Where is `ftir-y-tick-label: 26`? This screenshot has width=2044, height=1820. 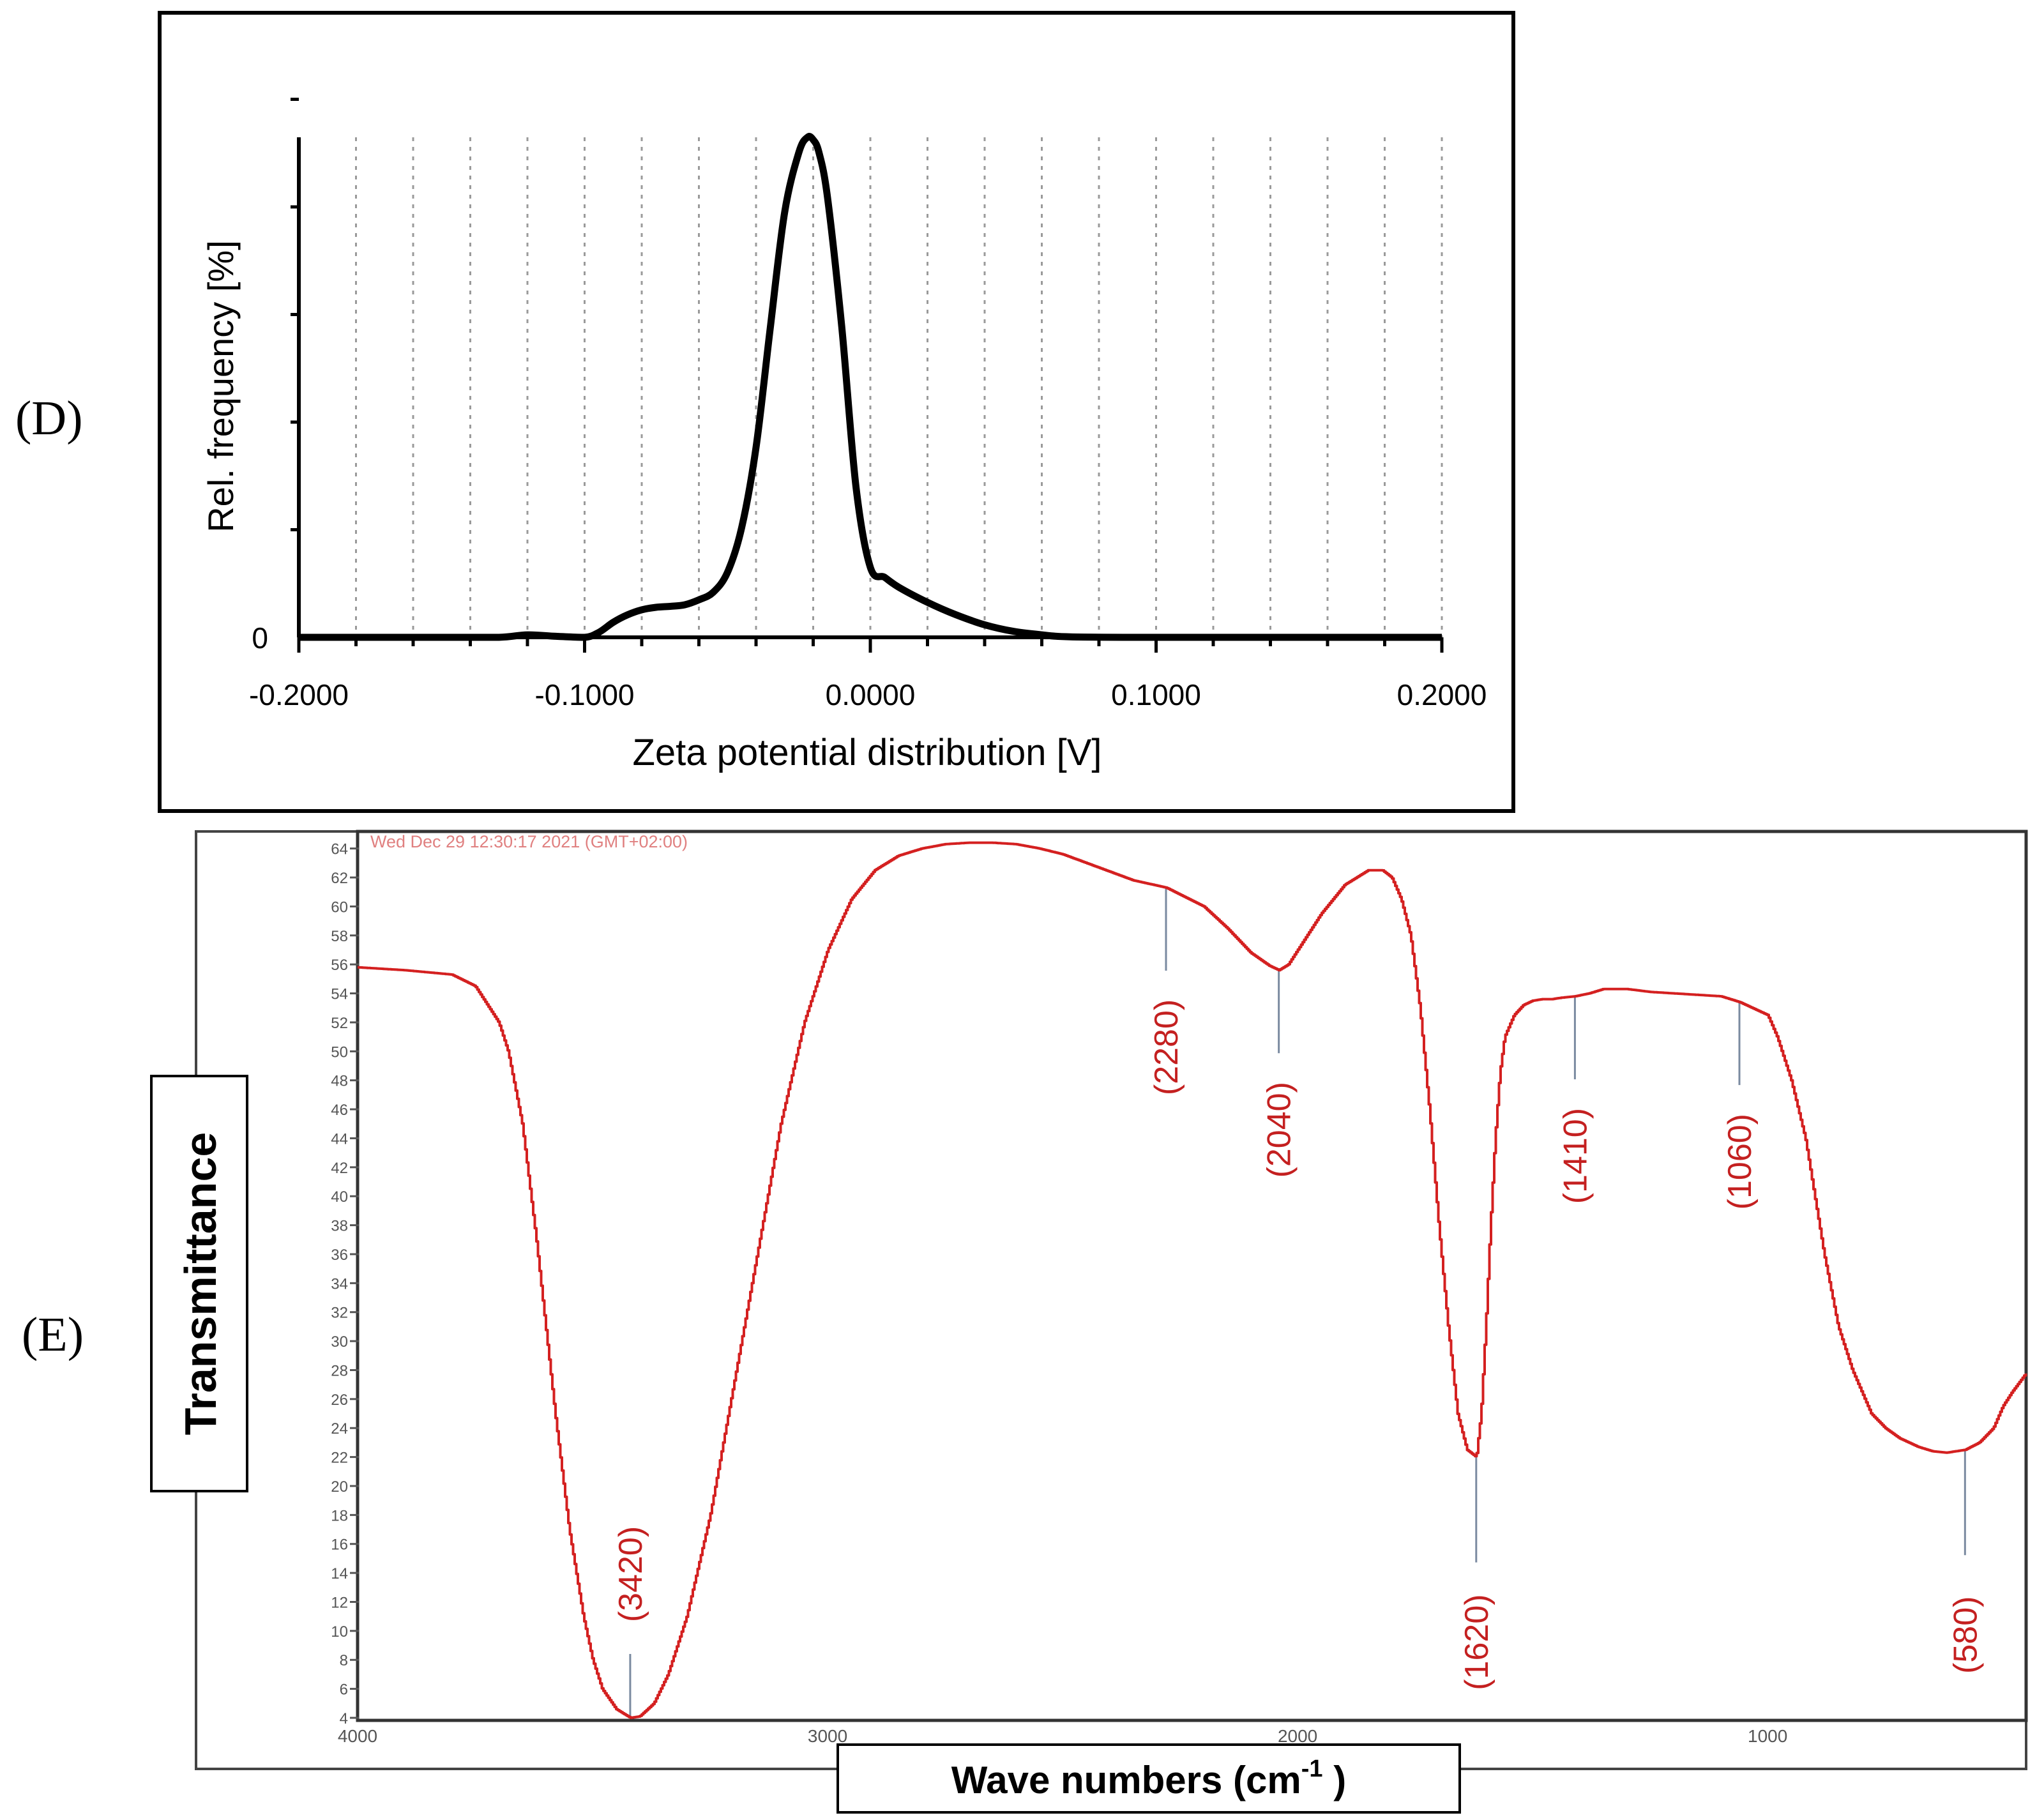 ftir-y-tick-label: 26 is located at coordinates (339, 1400).